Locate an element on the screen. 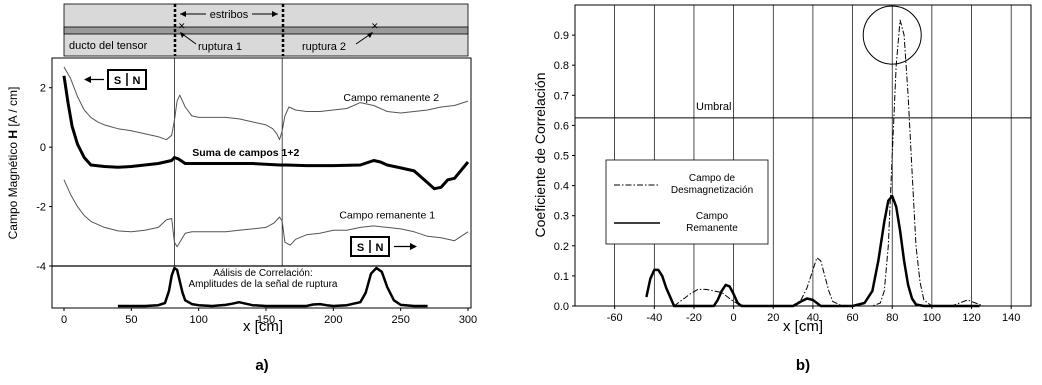 The width and height of the screenshot is (1042, 385). x-tick-label-200: 200 is located at coordinates (333, 320).